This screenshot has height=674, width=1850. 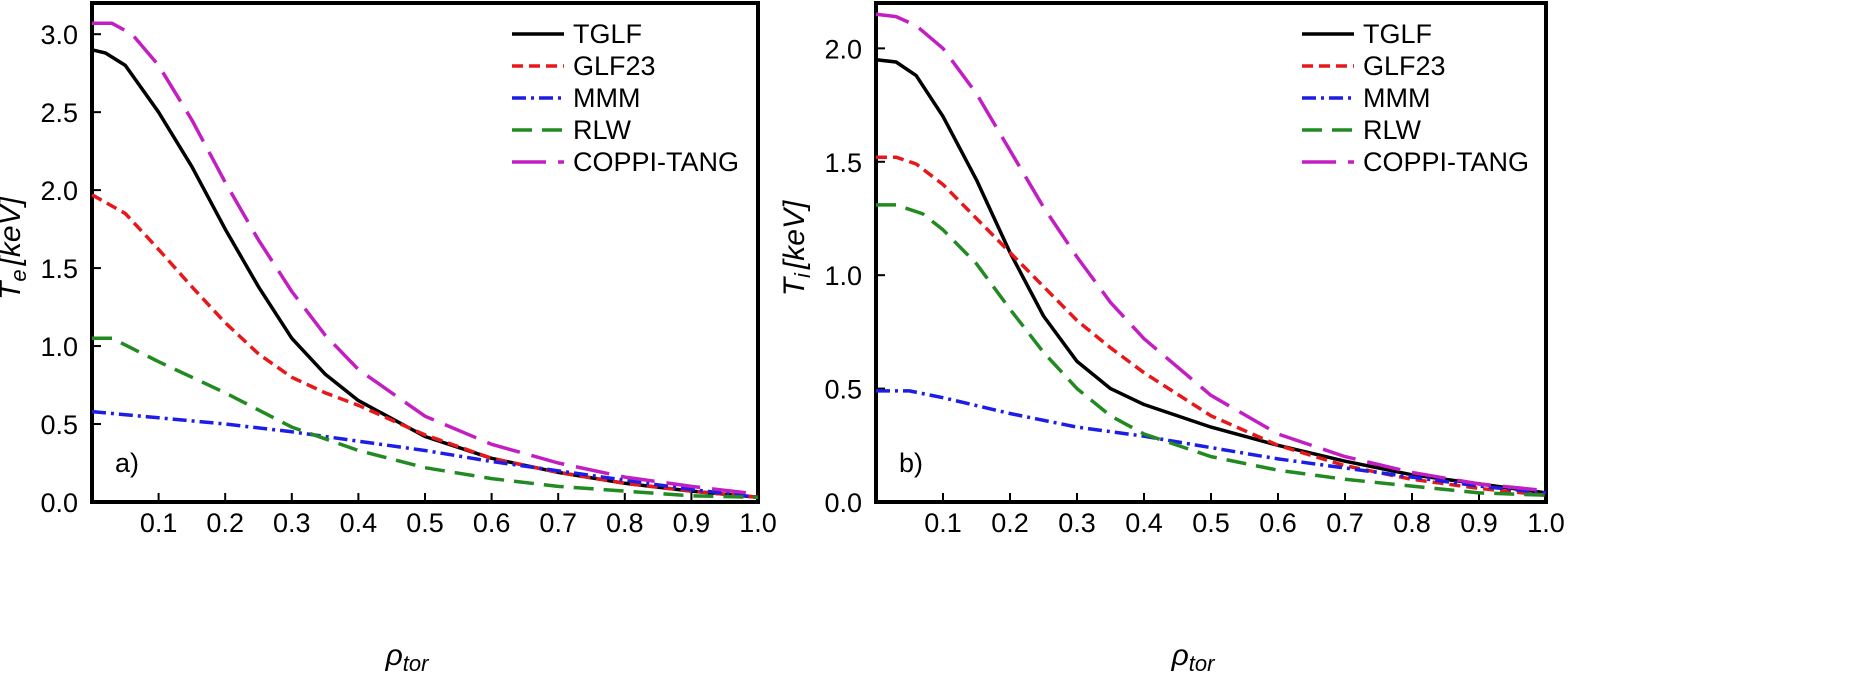 What do you see at coordinates (59, 35) in the screenshot?
I see `y-tick-label: 3.0` at bounding box center [59, 35].